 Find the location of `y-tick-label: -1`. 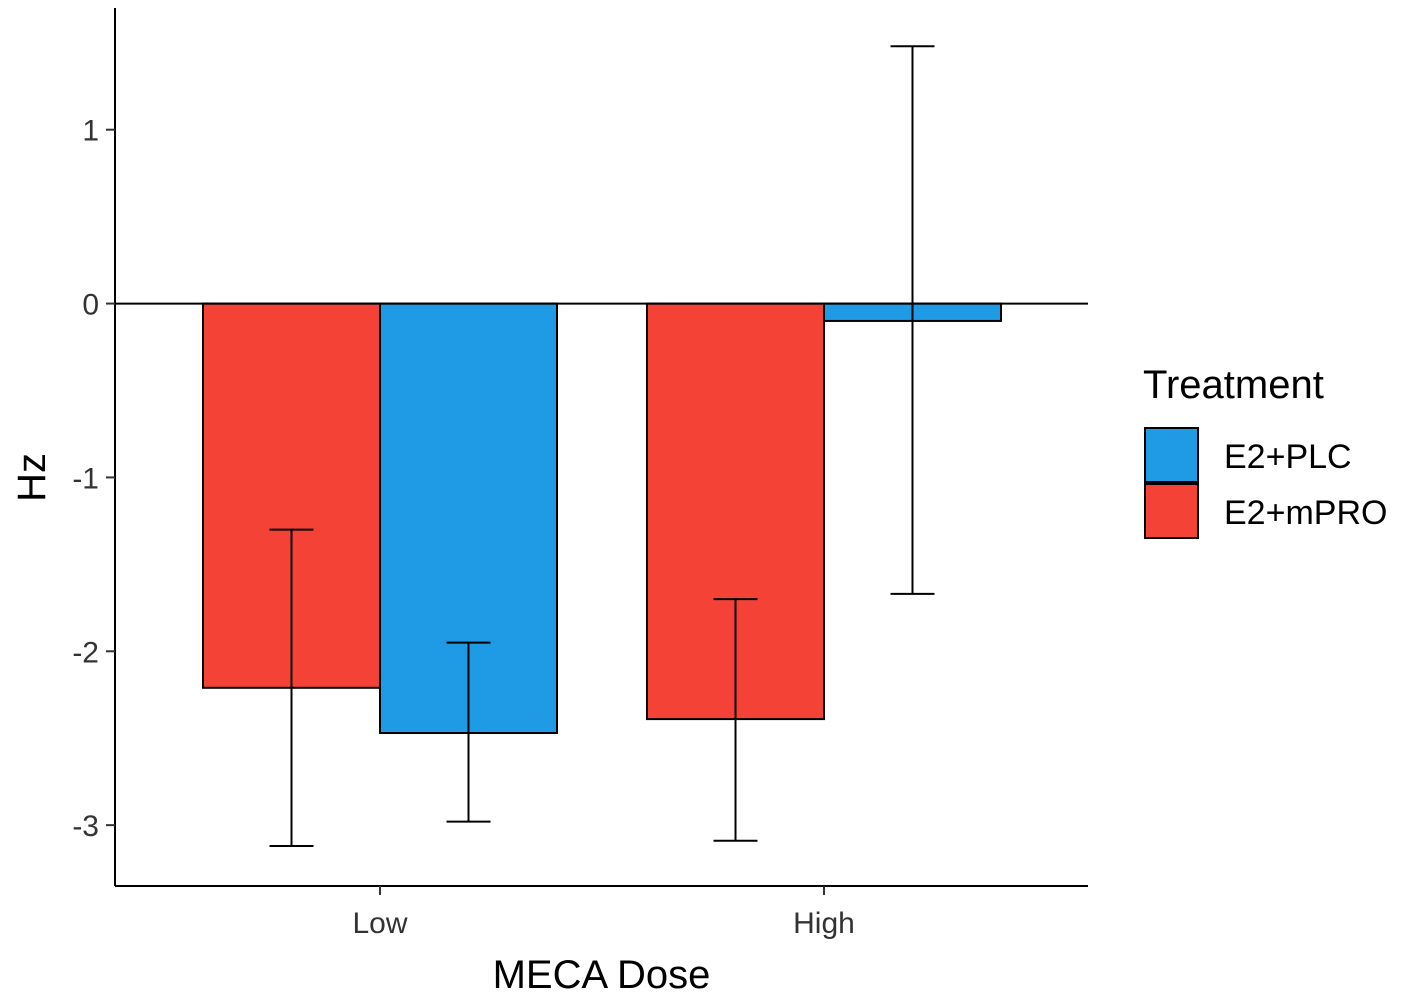

y-tick-label: -1 is located at coordinates (85, 478).